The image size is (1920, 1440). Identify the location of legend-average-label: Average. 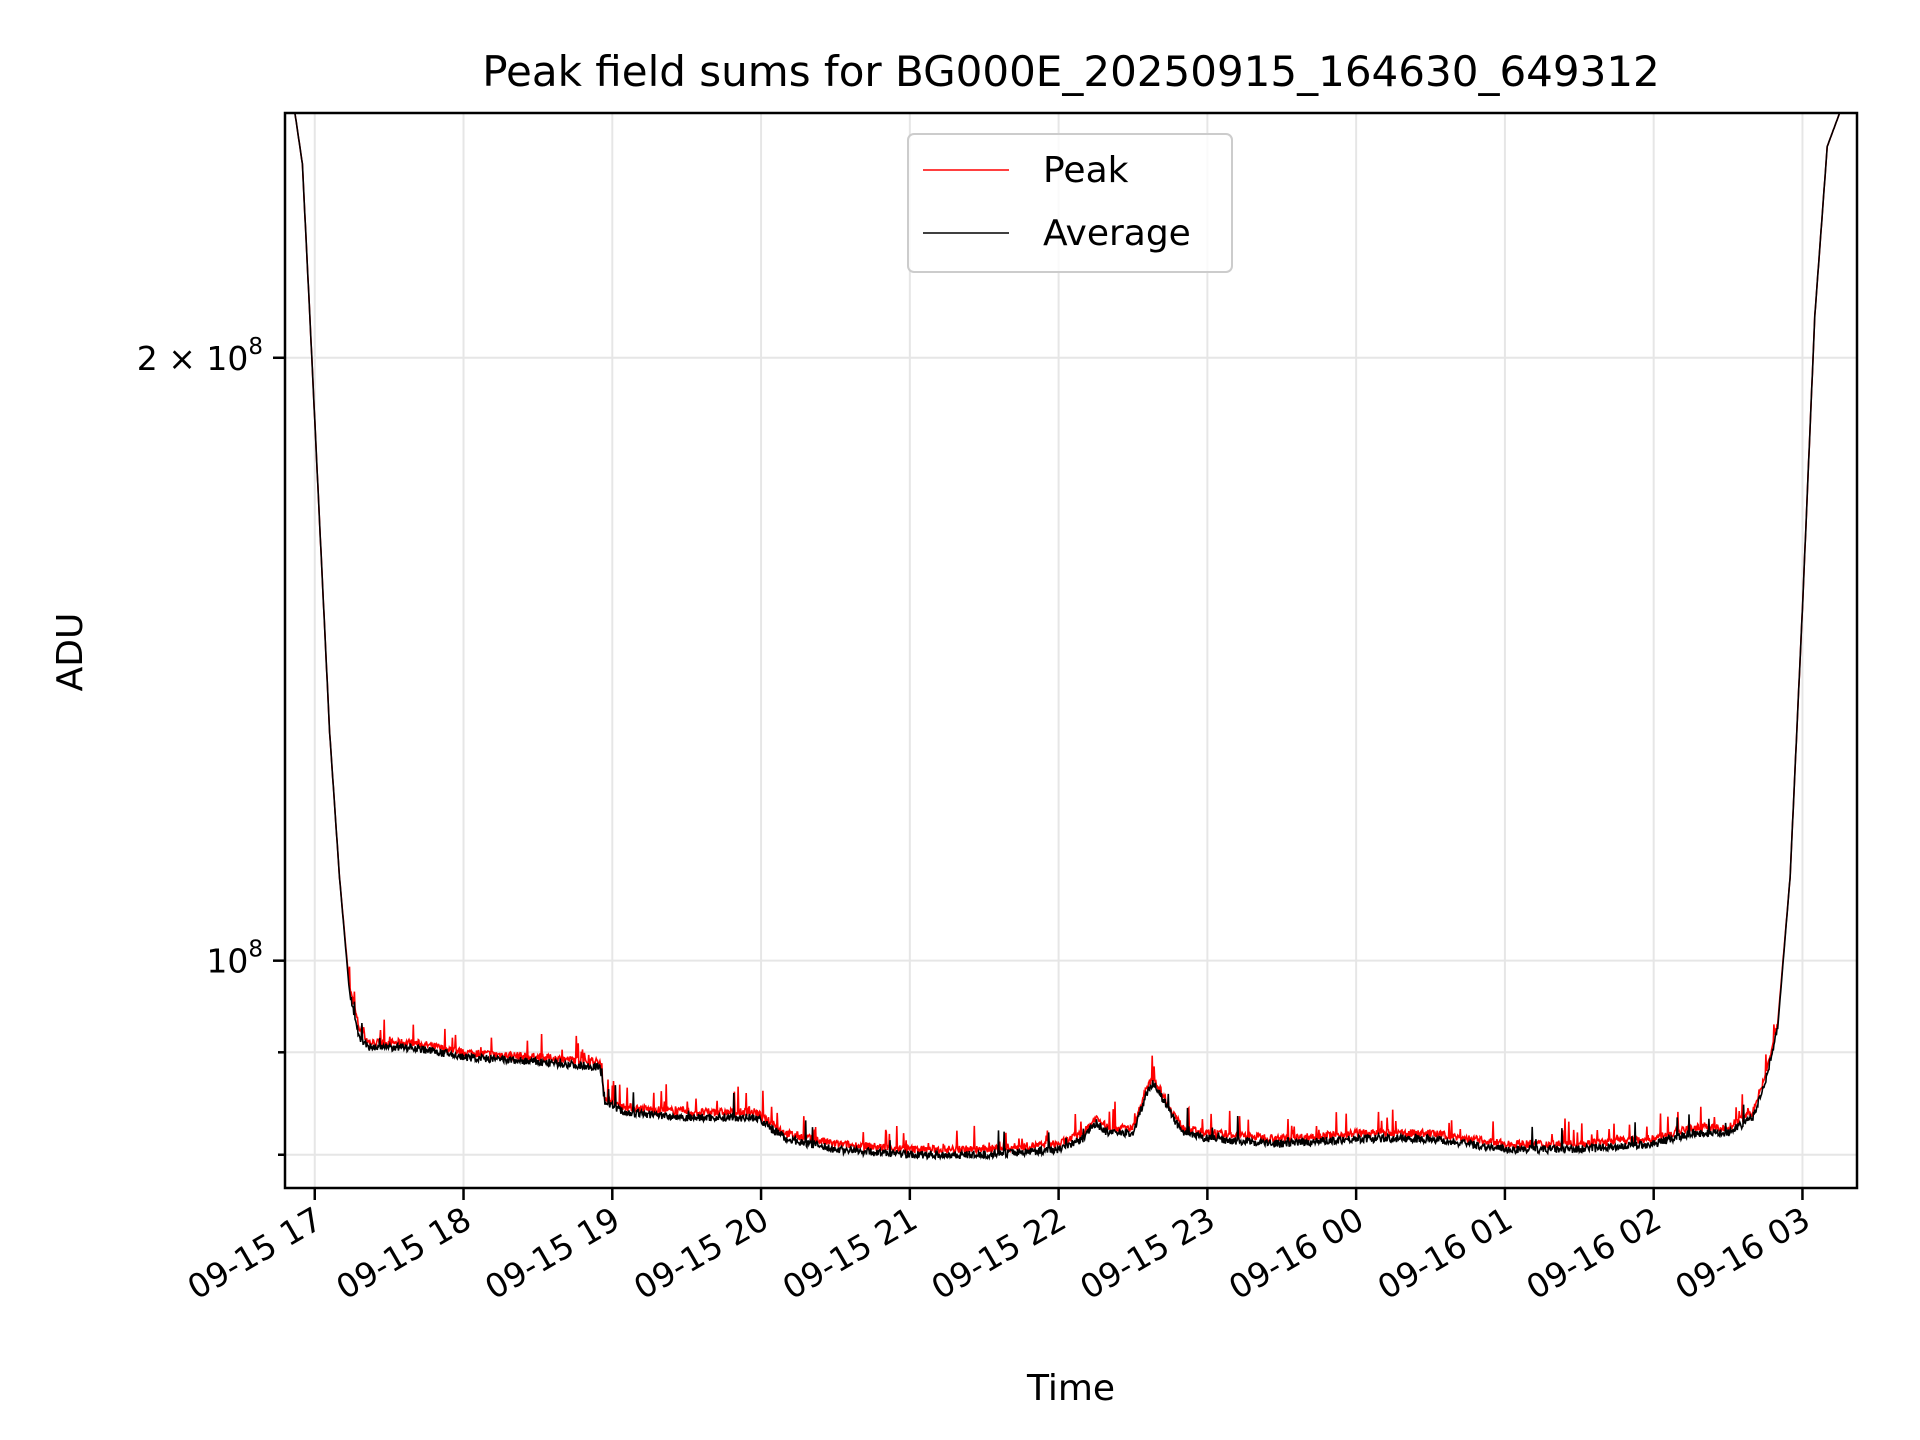
(1117, 233).